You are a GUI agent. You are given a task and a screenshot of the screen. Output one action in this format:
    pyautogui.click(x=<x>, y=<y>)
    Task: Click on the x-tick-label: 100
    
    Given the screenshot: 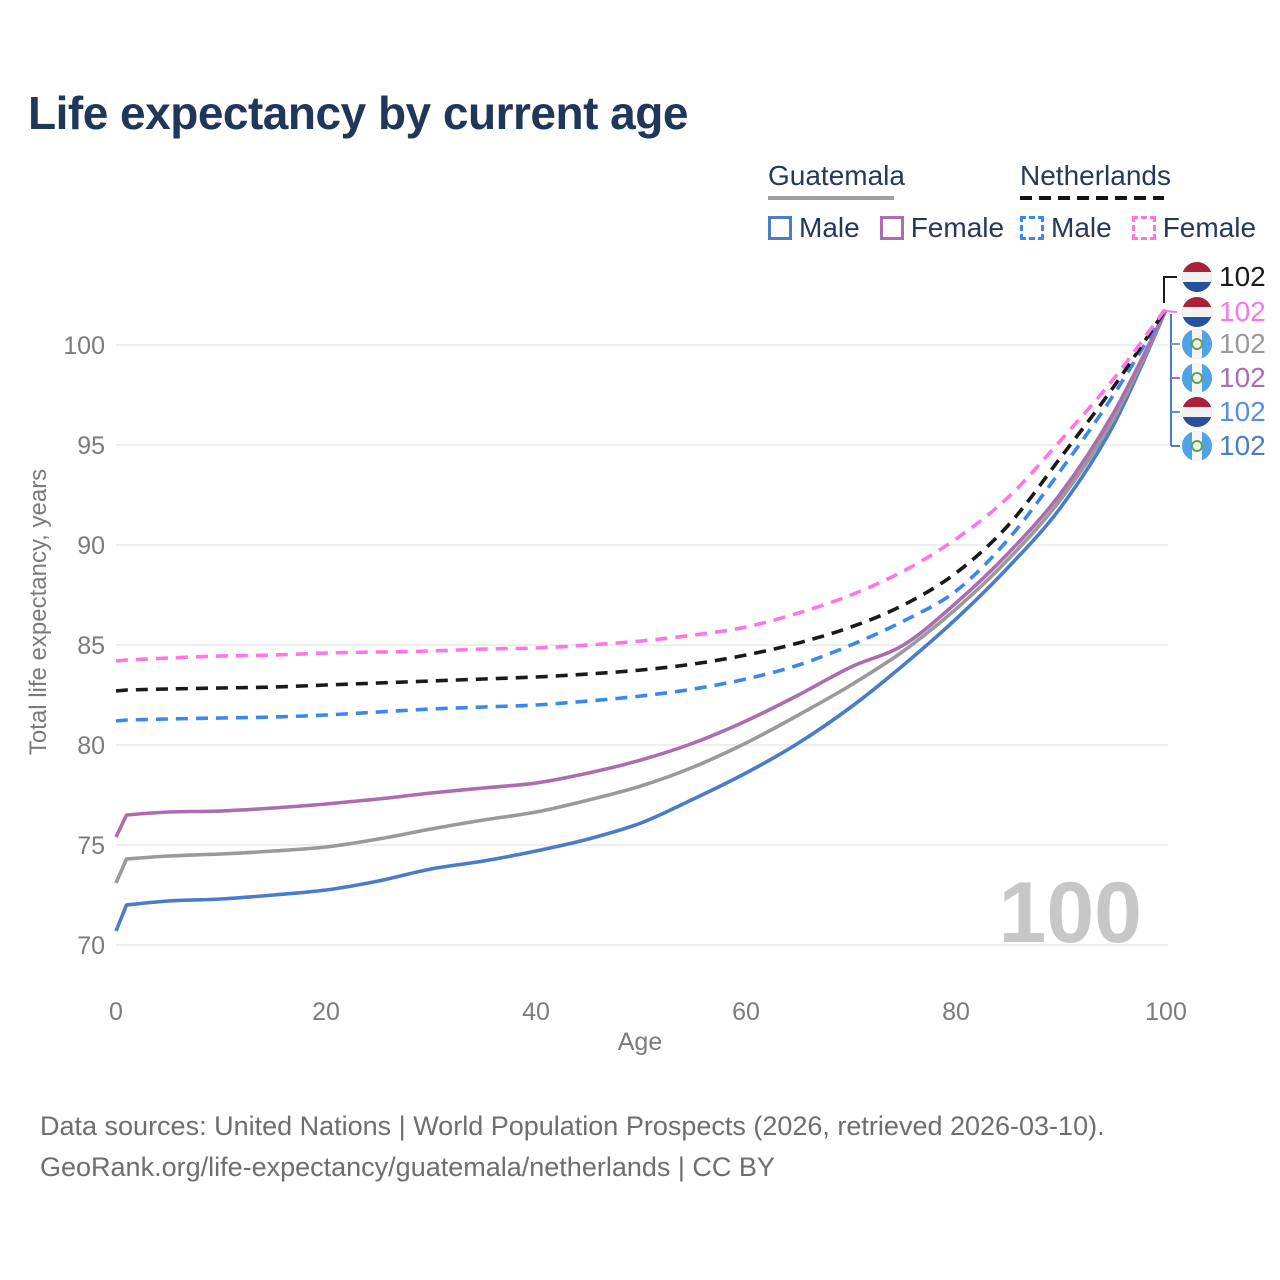 What is the action you would take?
    pyautogui.click(x=1166, y=1012)
    